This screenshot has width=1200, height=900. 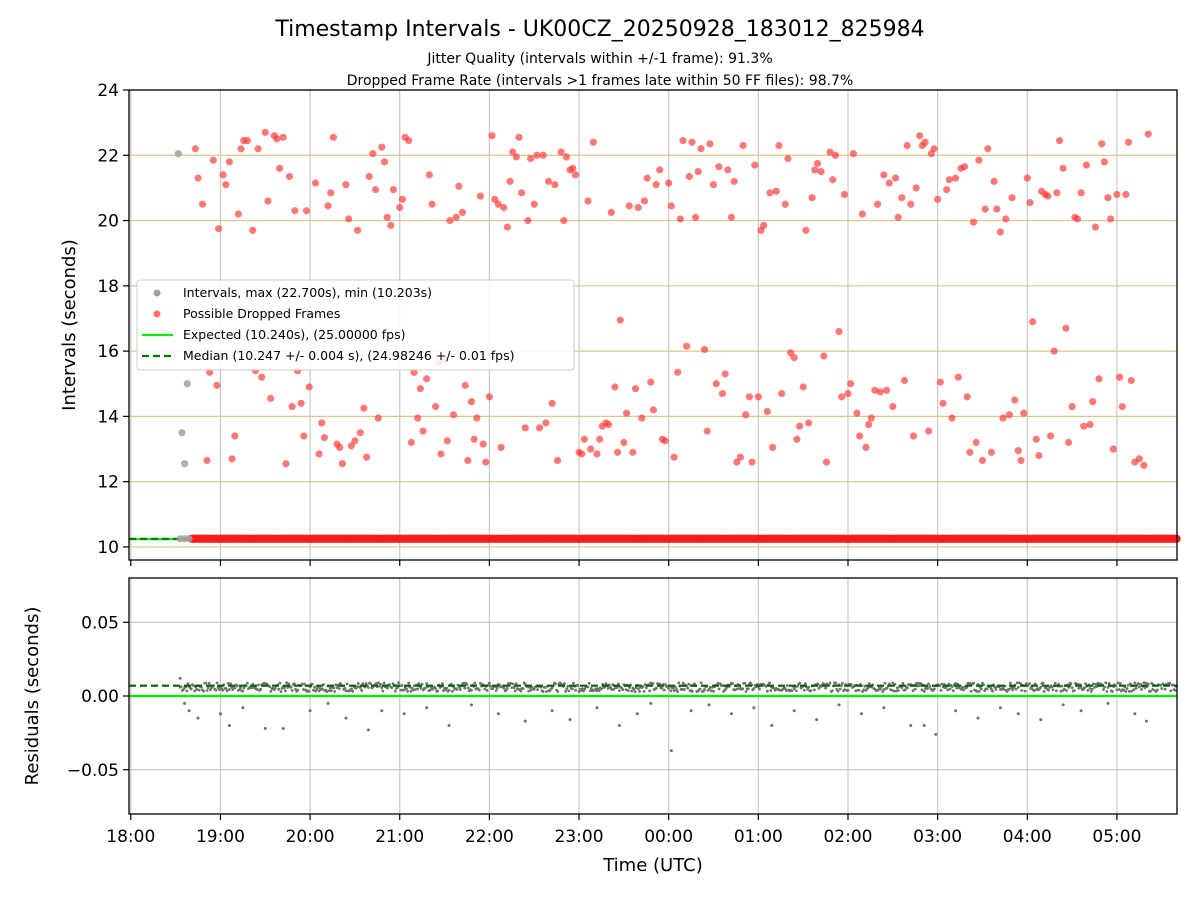 What do you see at coordinates (220, 837) in the screenshot?
I see `x-tick-label: 19:00` at bounding box center [220, 837].